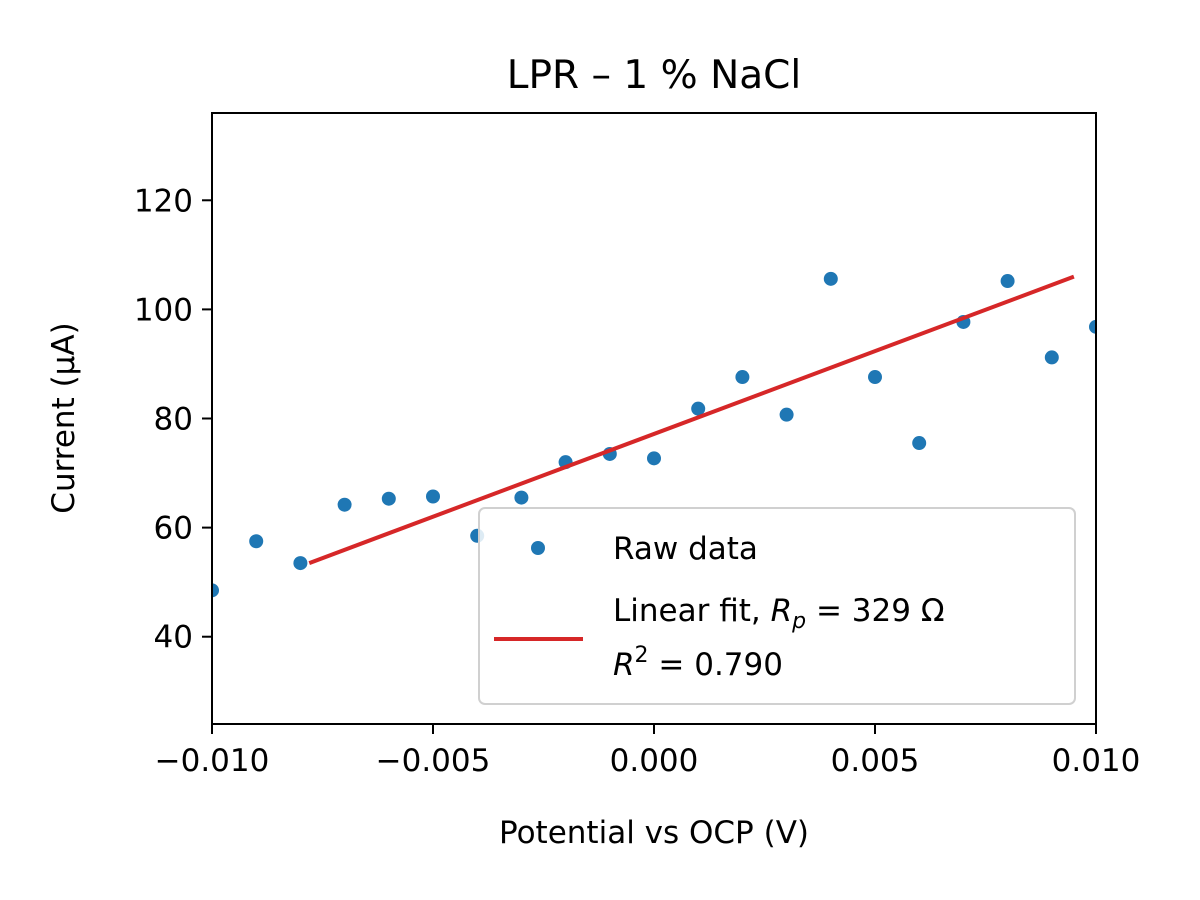 The image size is (1200, 900). I want to click on legend-fit-r-sub: p, so click(798, 621).